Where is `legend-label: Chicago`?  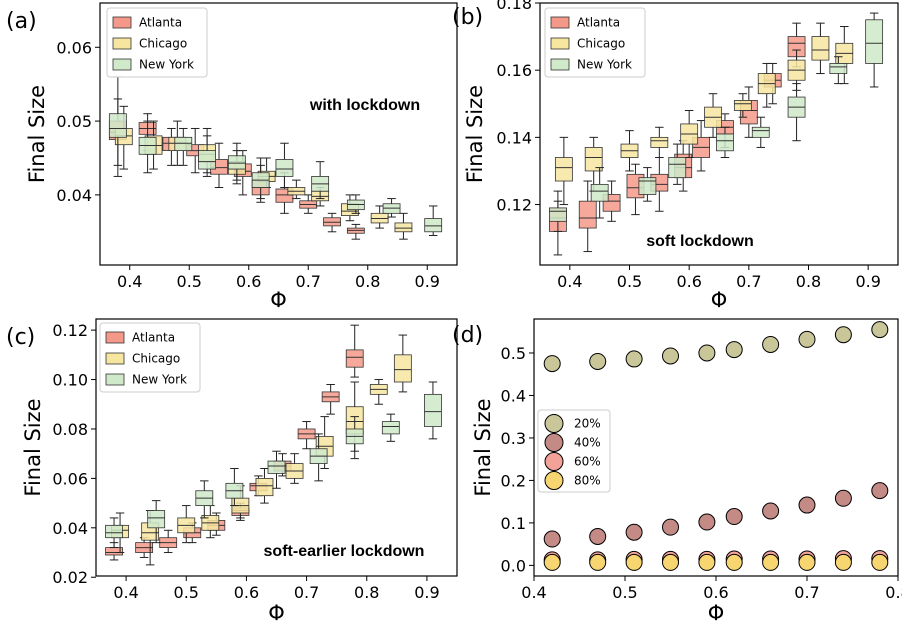 legend-label: Chicago is located at coordinates (163, 44).